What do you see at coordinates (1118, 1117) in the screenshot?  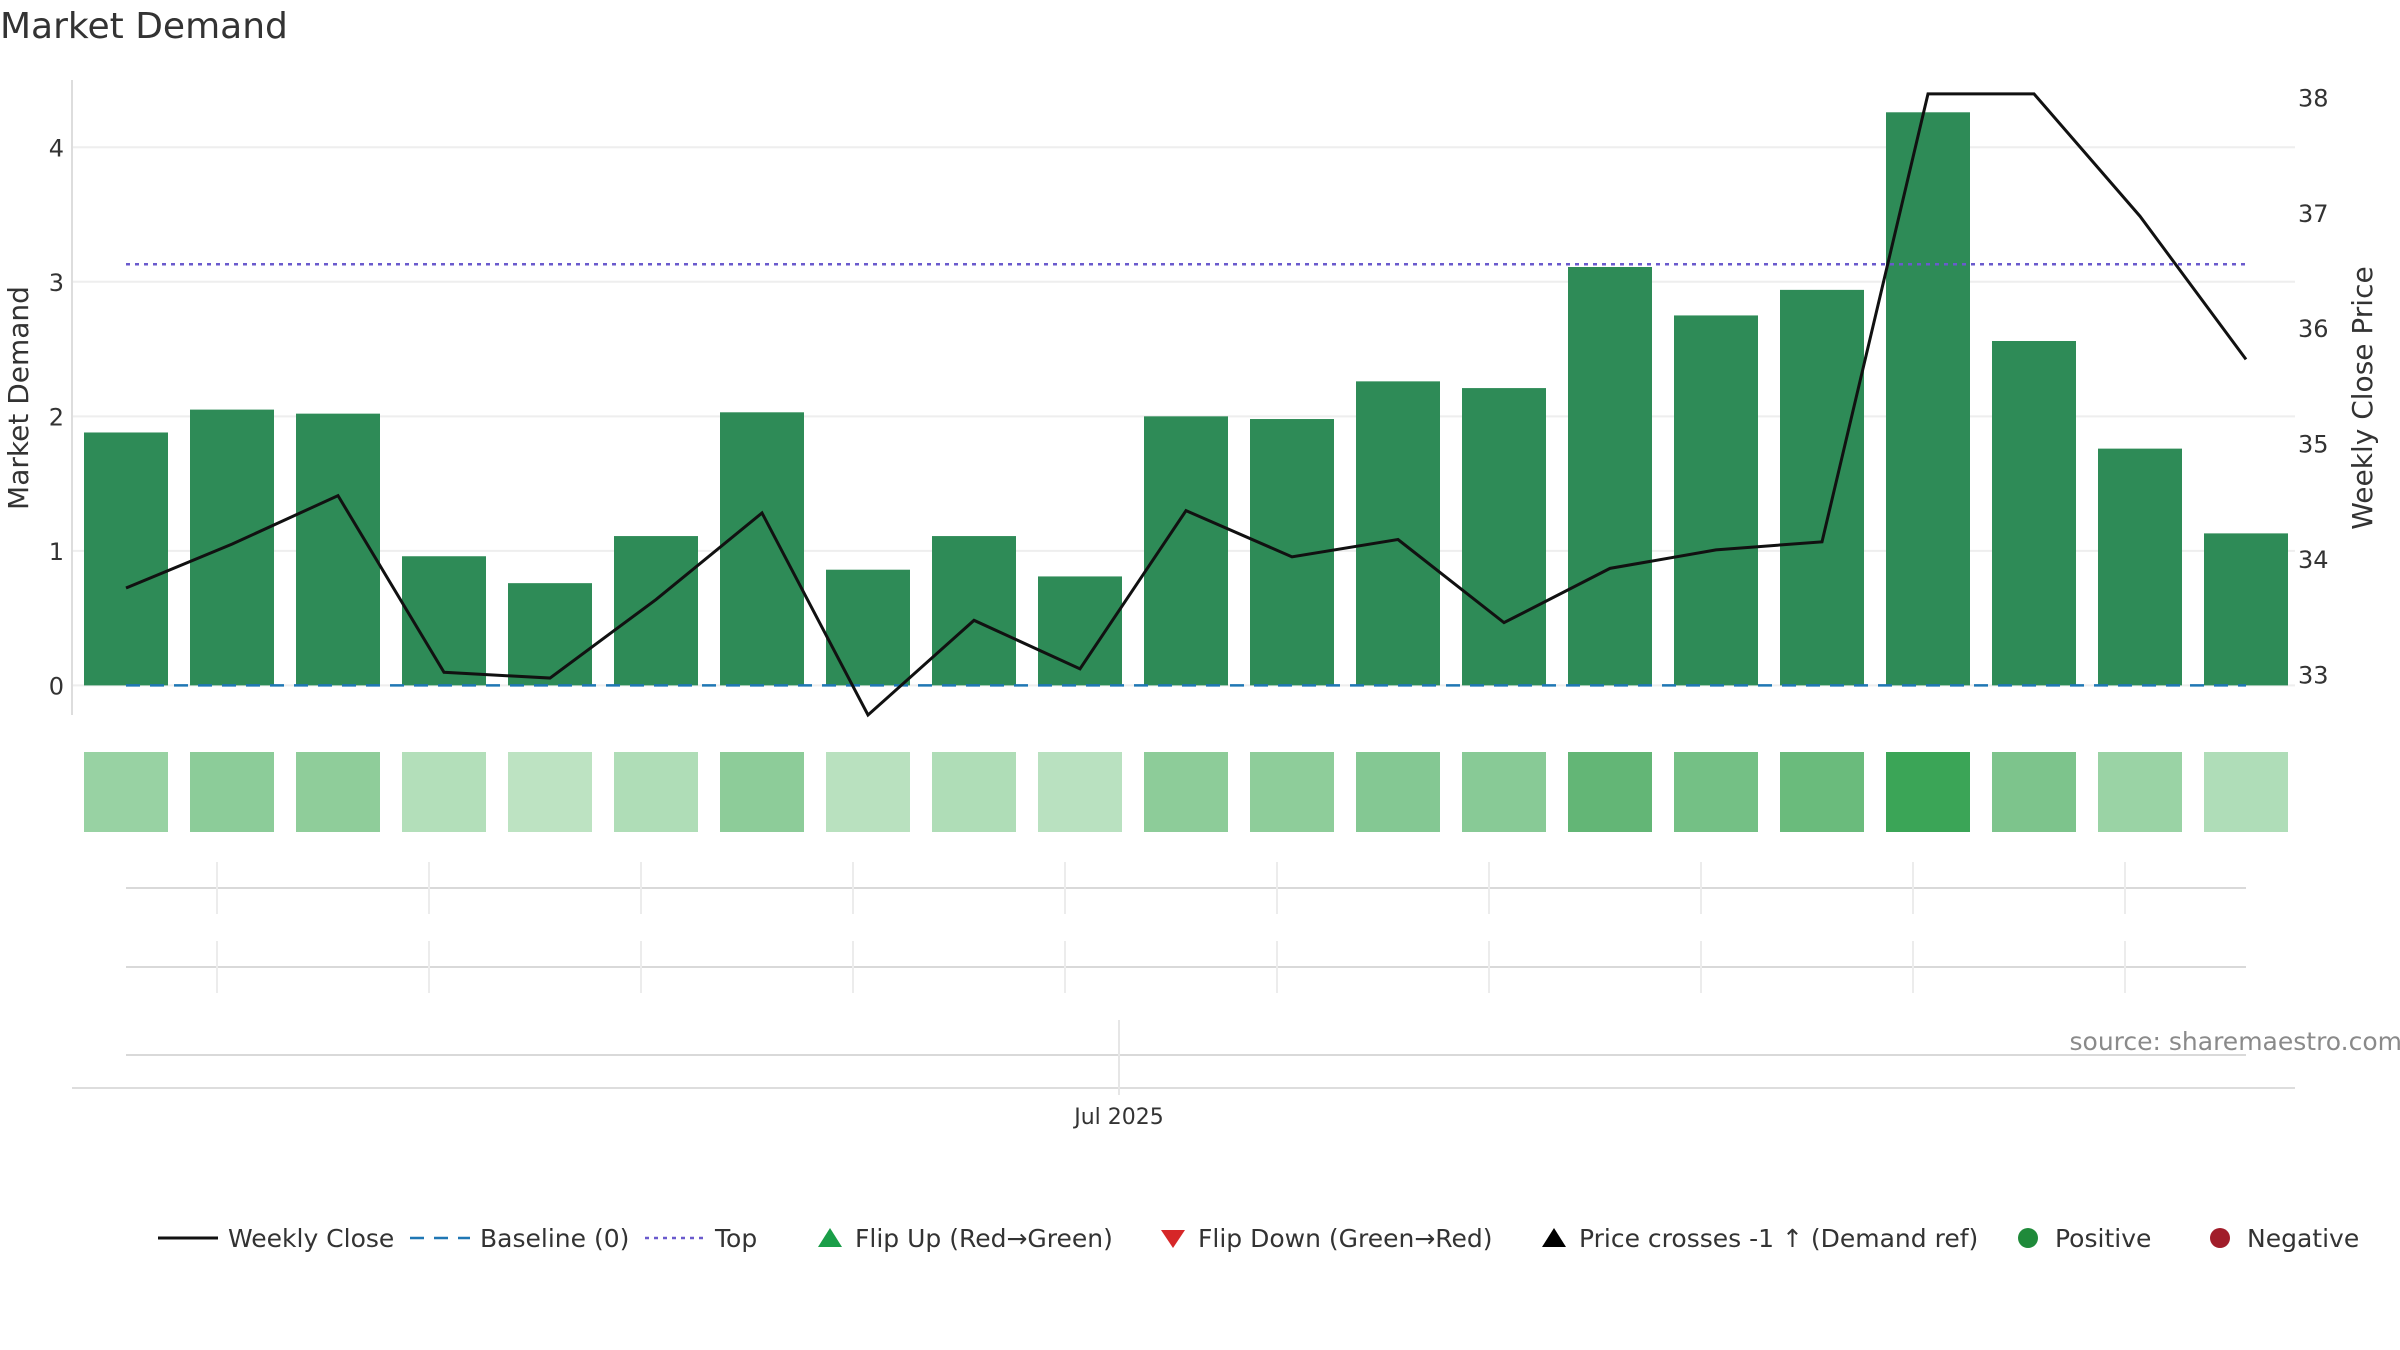 I see `x-tick-label: Jul 2025` at bounding box center [1118, 1117].